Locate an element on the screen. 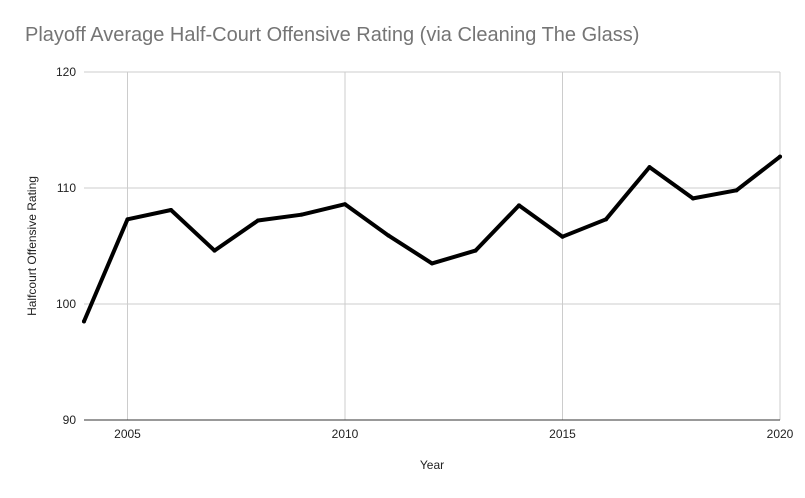 The height and width of the screenshot is (498, 805). y-axis-title: Halfcourt Offensive Rating is located at coordinates (32, 246).